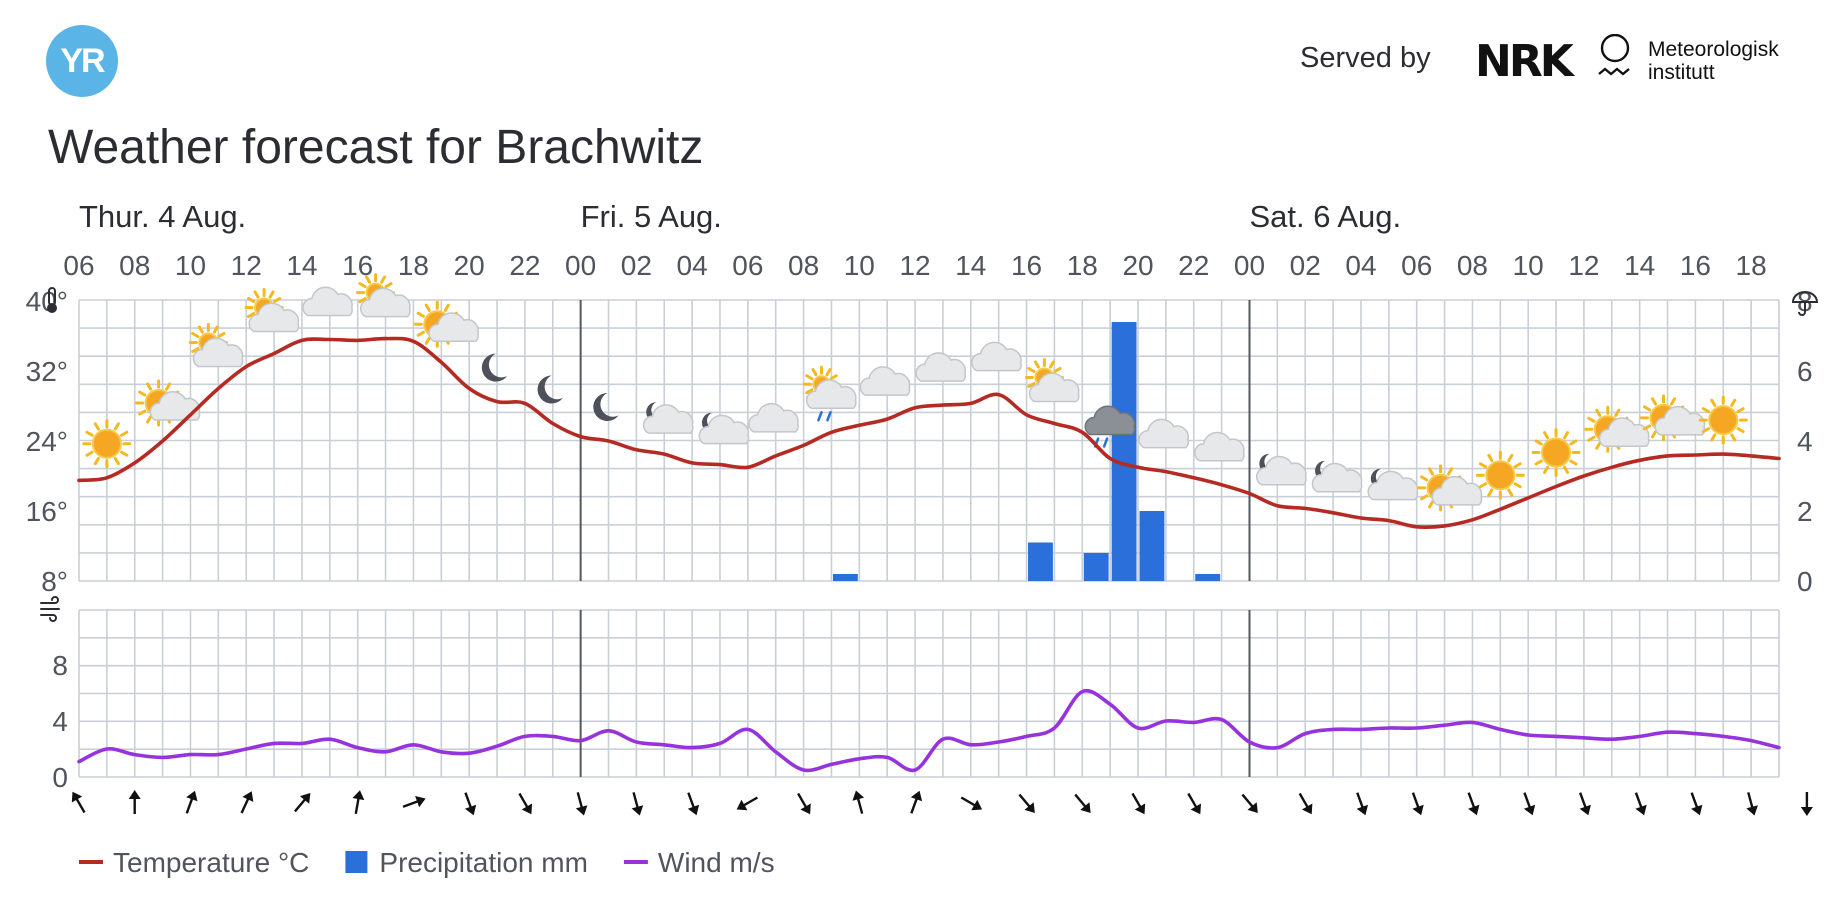 The height and width of the screenshot is (897, 1848). I want to click on wind-tick-label: 0, so click(60, 777).